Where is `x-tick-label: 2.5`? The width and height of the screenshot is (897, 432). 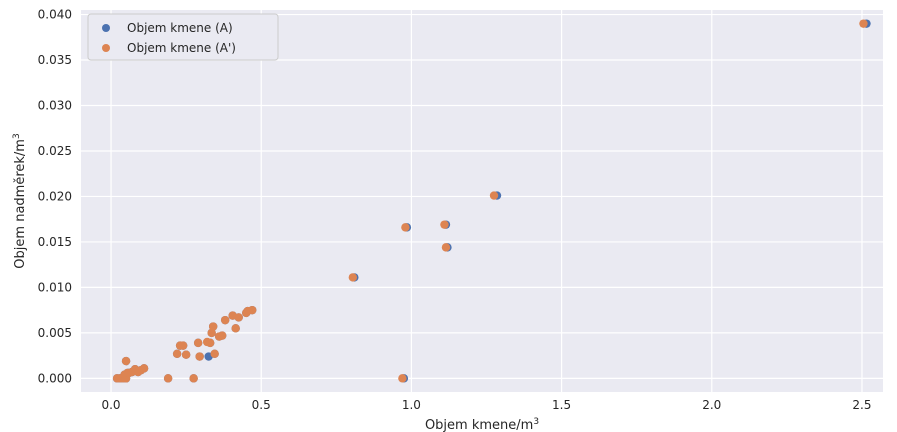
x-tick-label: 2.5 is located at coordinates (861, 405).